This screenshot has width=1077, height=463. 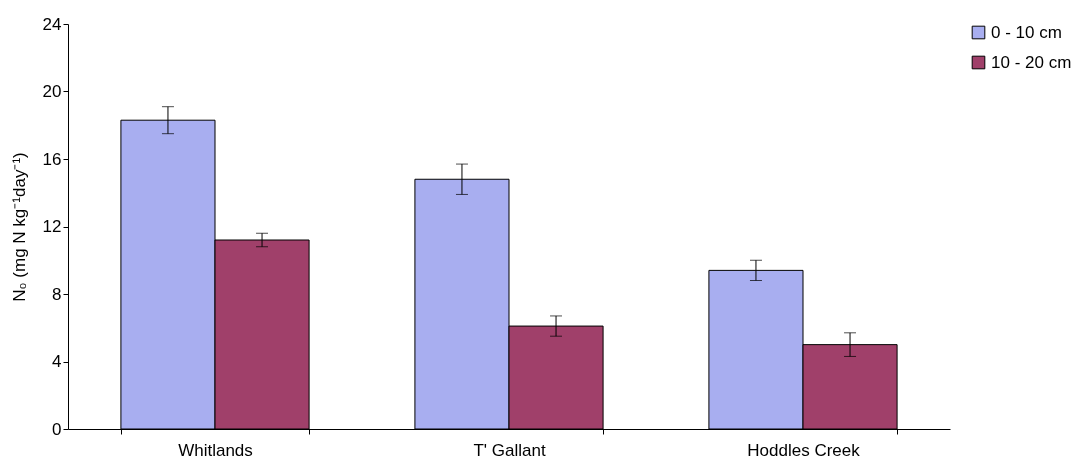 What do you see at coordinates (57, 294) in the screenshot?
I see `y-tick-label: 8` at bounding box center [57, 294].